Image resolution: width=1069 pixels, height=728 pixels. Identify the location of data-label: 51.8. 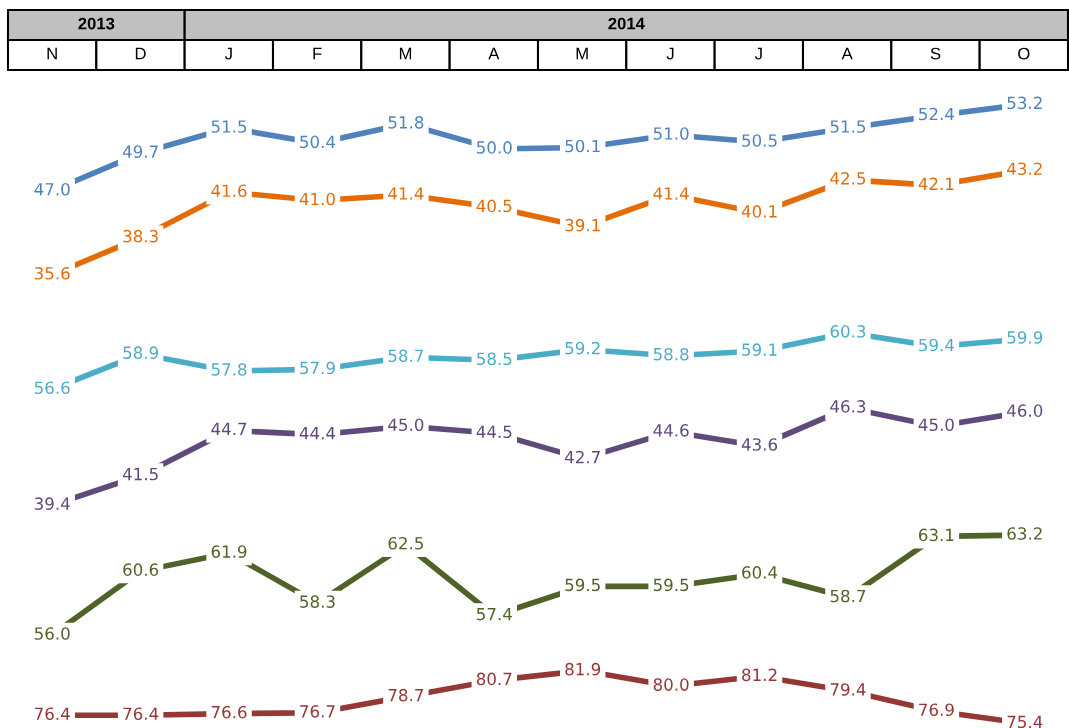
(406, 122).